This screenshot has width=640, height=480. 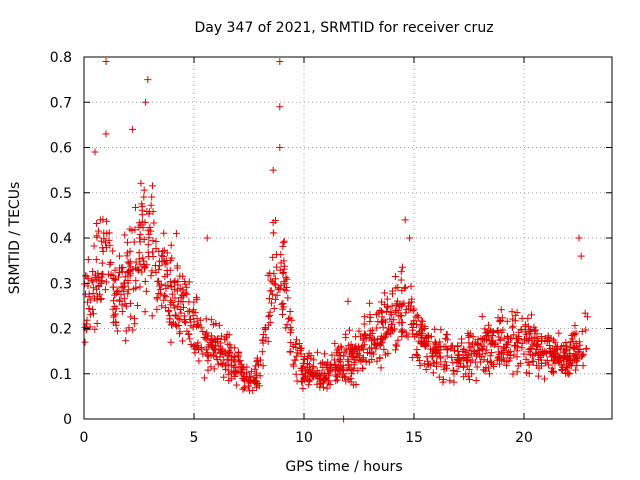 What do you see at coordinates (61, 103) in the screenshot?
I see `y-tick-label: 0.7` at bounding box center [61, 103].